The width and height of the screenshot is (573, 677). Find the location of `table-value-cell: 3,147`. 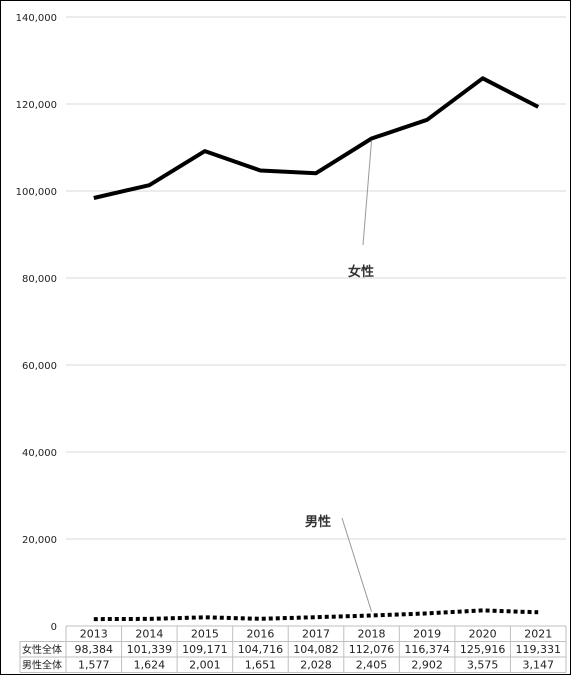

table-value-cell: 3,147 is located at coordinates (538, 665).